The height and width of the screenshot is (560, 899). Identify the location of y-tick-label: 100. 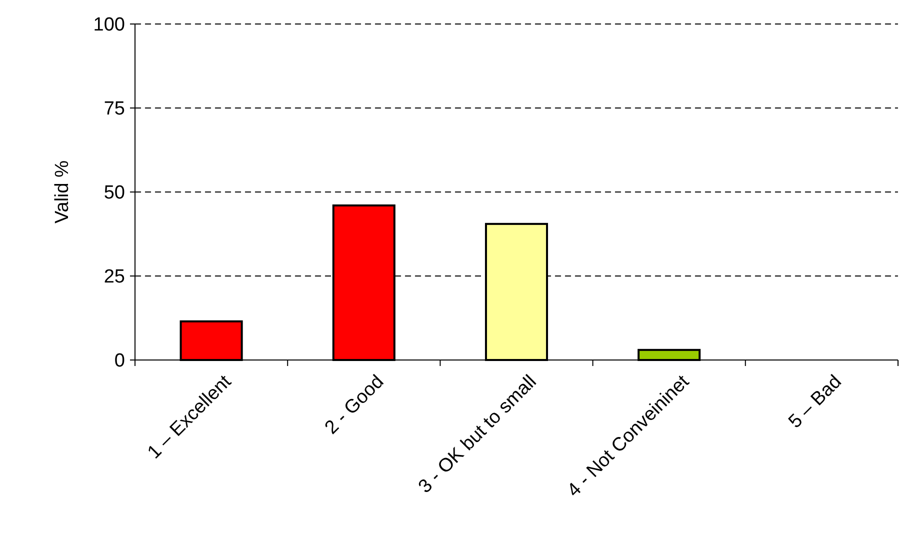
(109, 25).